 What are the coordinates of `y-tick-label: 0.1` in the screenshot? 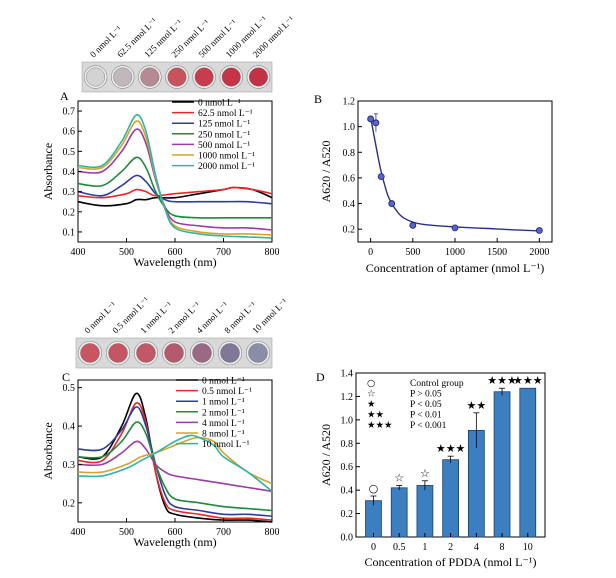 It's located at (69, 232).